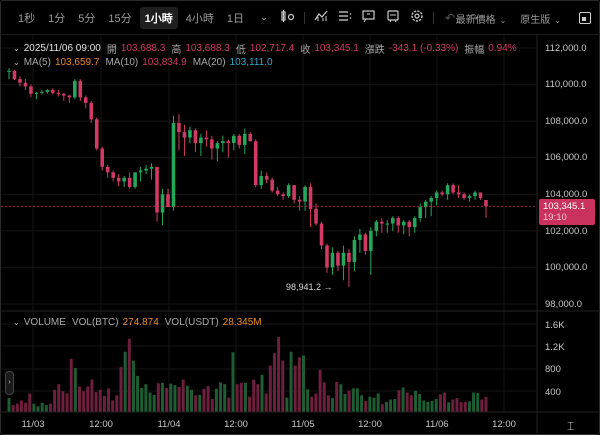 The image size is (600, 435). Describe the element at coordinates (251, 62) in the screenshot. I see `ma20-value: 103,111.0` at that location.